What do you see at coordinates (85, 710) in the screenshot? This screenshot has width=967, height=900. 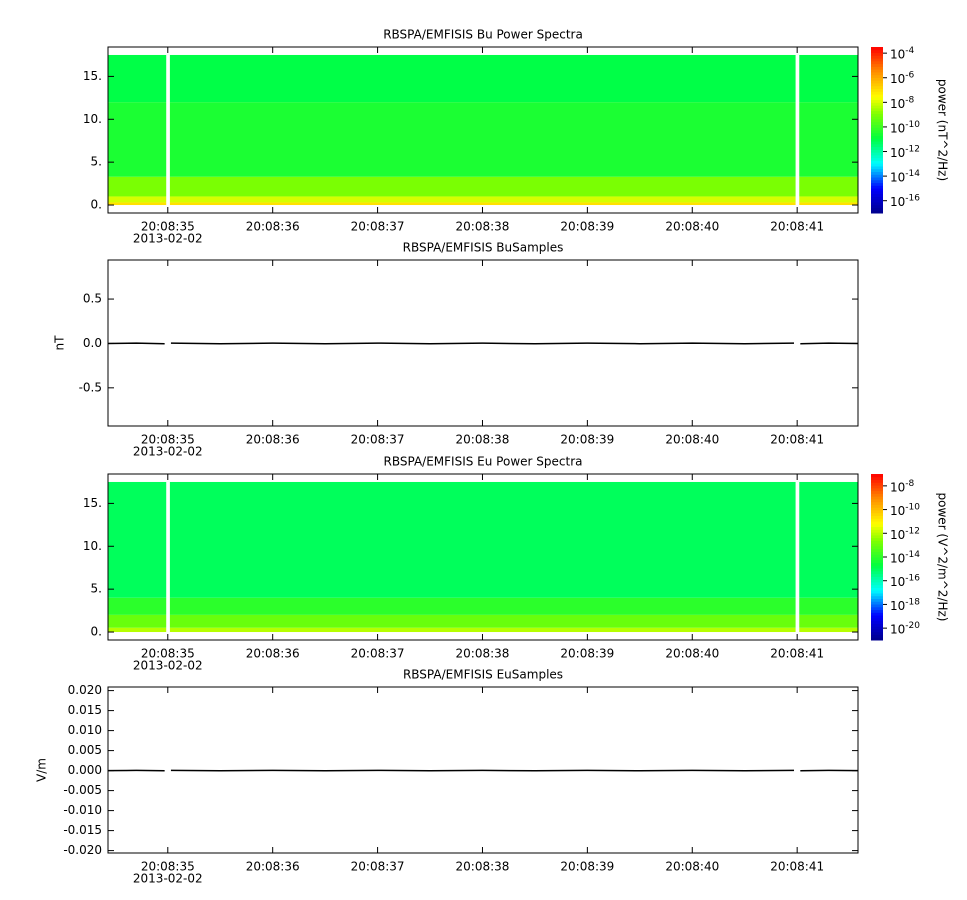 I see `y-tick-label: 0.015` at bounding box center [85, 710].